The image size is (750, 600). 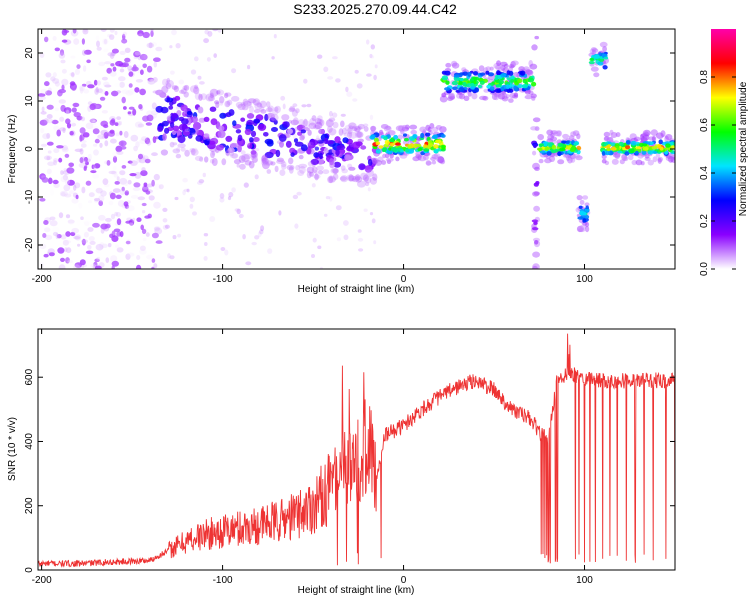 What do you see at coordinates (704, 269) in the screenshot?
I see `colorbar-tick-label: 0.0` at bounding box center [704, 269].